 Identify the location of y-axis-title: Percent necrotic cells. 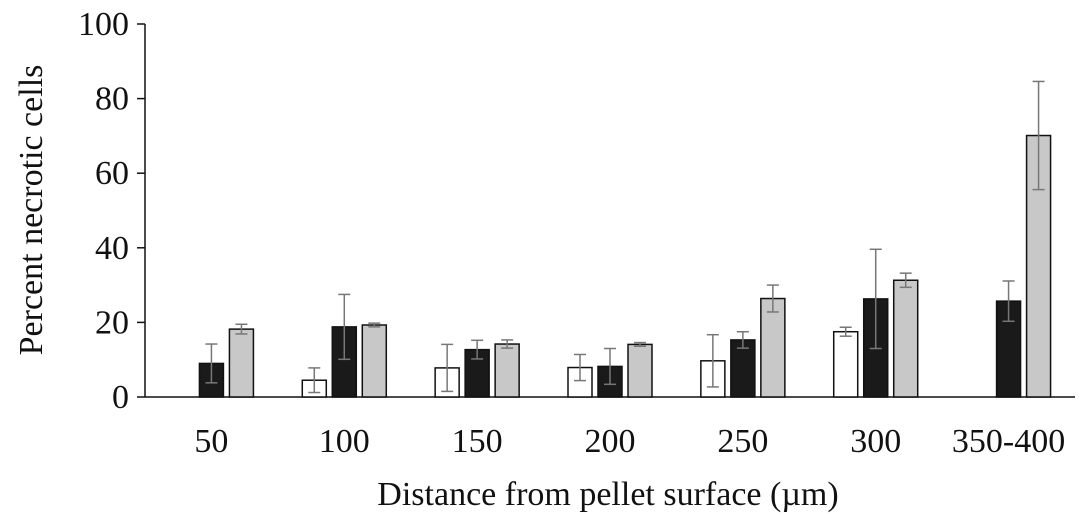
(31, 210).